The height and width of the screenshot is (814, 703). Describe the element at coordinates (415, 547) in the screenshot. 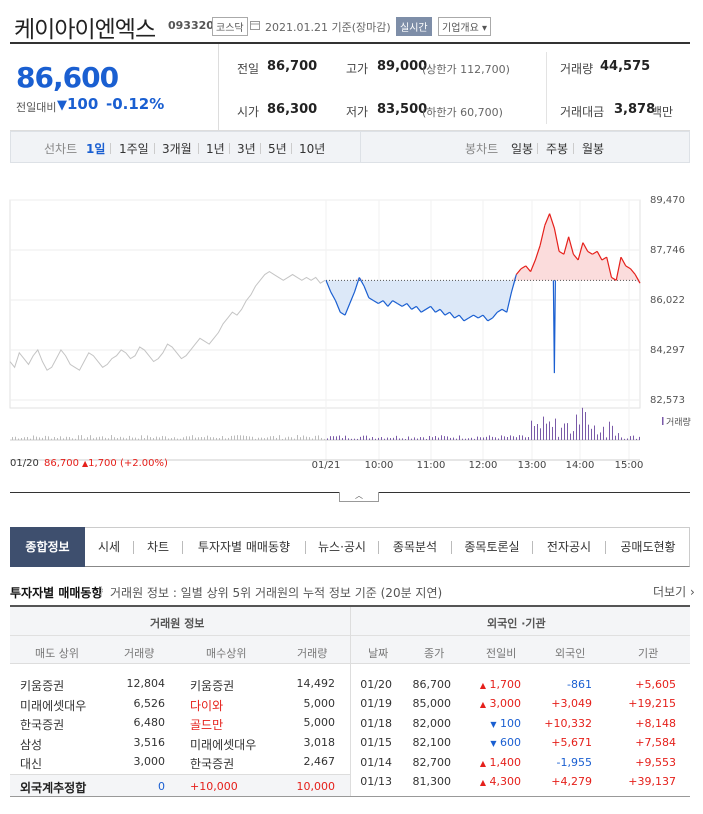

I see `tab-analysis: 종목분석` at that location.